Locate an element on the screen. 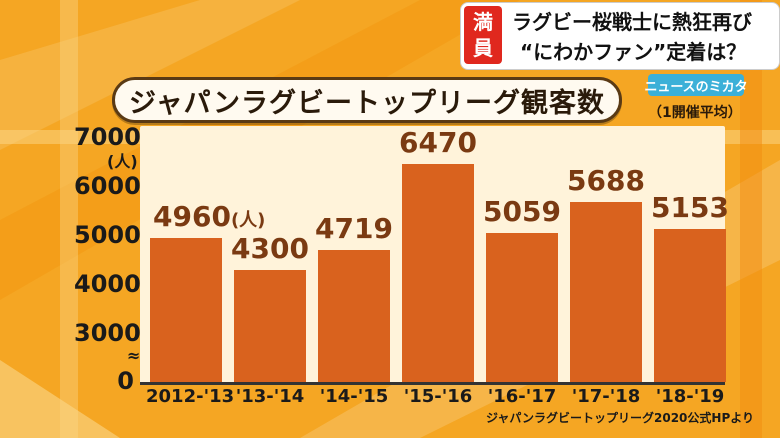 Image resolution: width=780 pixels, height=438 pixels. news-badge: 満 員 is located at coordinates (483, 35).